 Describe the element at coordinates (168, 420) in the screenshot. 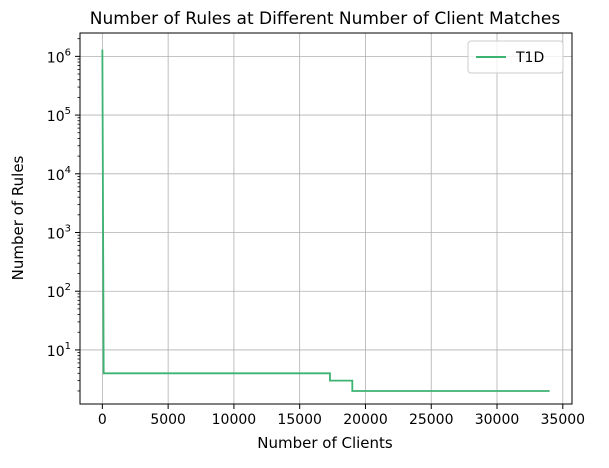

I see `x-tick-label: 5000` at that location.